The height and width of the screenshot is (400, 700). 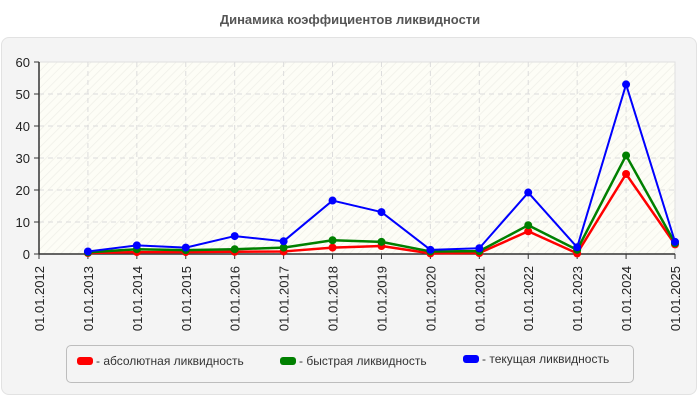 I want to click on legend-label: - быстрая ликвидность, so click(x=363, y=361).